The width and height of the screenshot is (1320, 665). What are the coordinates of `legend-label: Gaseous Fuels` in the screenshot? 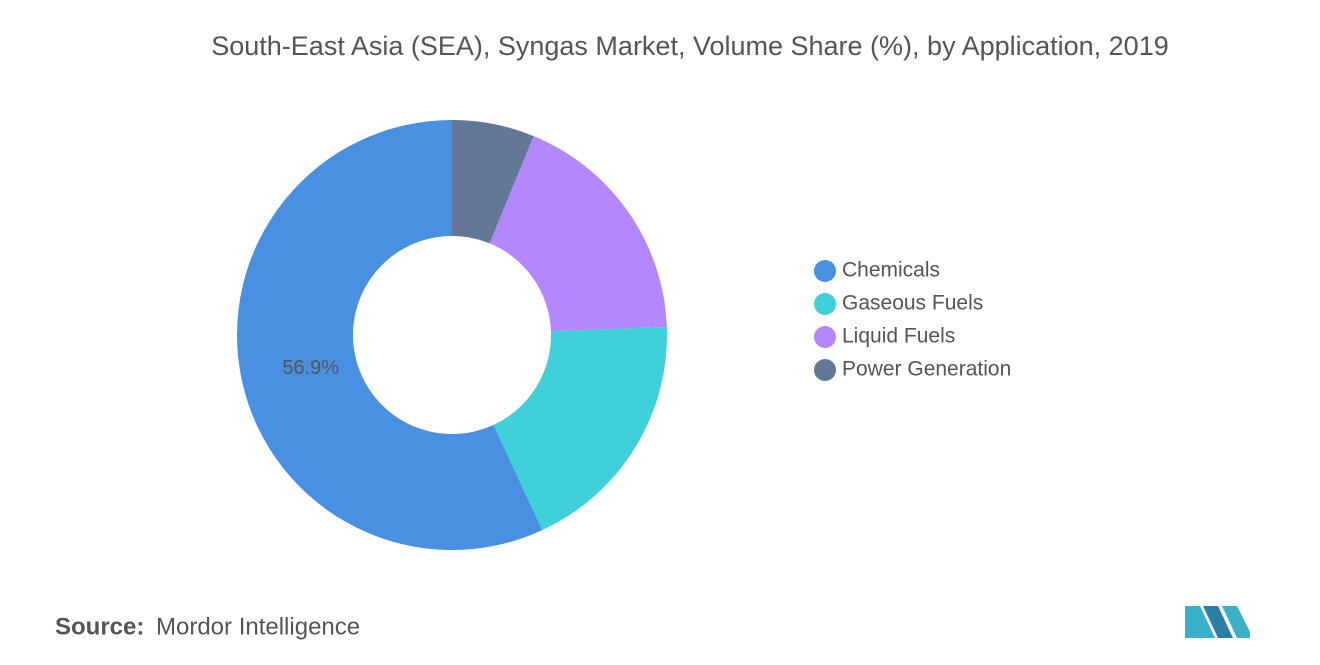 It's located at (912, 303).